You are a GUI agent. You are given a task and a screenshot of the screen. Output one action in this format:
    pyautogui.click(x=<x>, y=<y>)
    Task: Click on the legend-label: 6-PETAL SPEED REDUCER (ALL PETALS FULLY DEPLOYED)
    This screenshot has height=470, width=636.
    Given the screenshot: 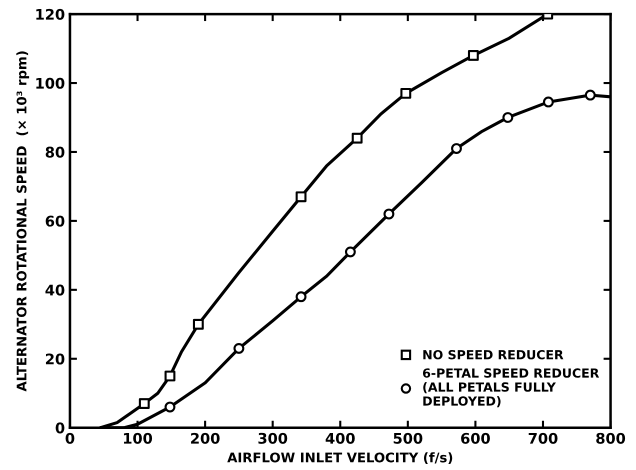 What is the action you would take?
    pyautogui.click(x=511, y=388)
    